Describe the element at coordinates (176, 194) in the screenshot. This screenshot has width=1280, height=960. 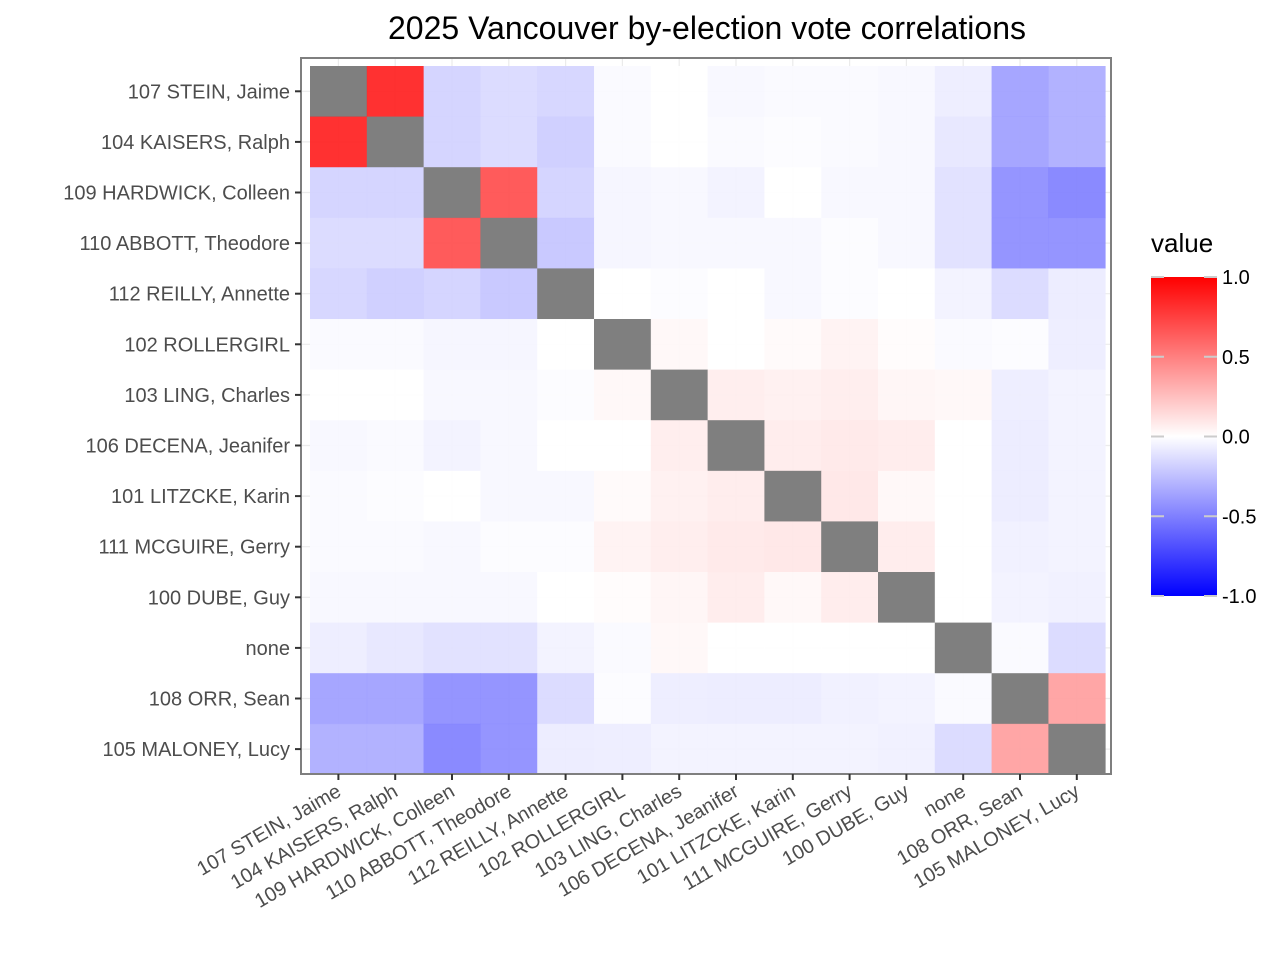
I see `y-tick-label: 109 HARDWICK, Colleen` at that location.